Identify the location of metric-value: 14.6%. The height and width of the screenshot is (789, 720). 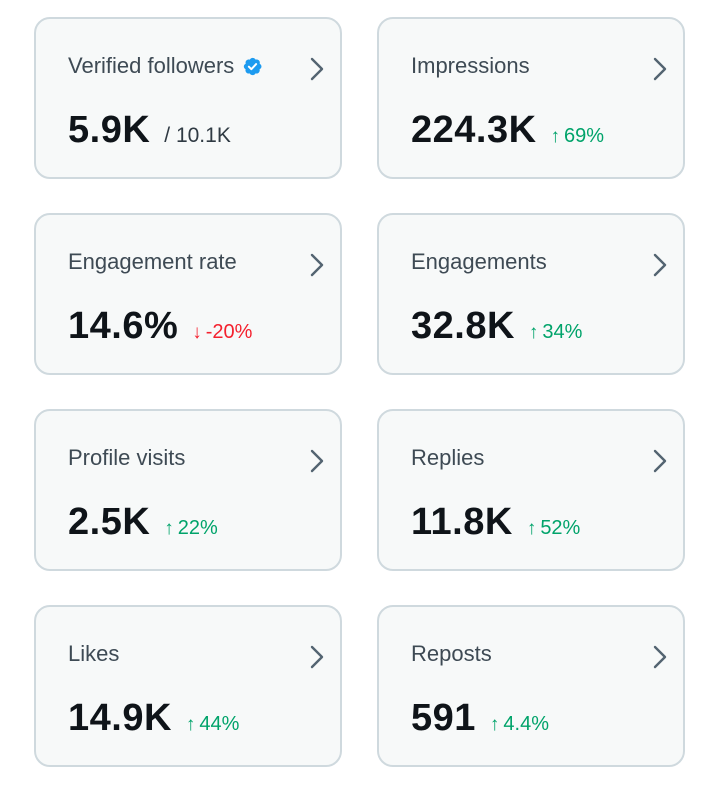
(123, 326).